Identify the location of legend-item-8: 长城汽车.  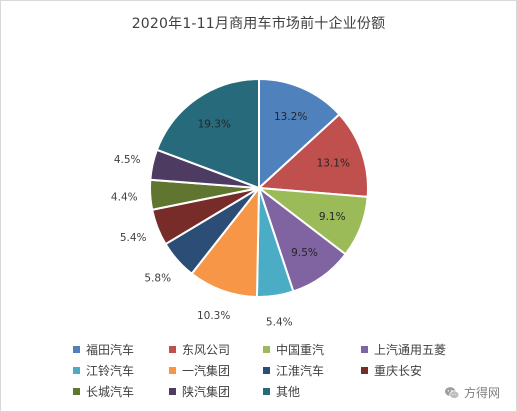
(103, 391).